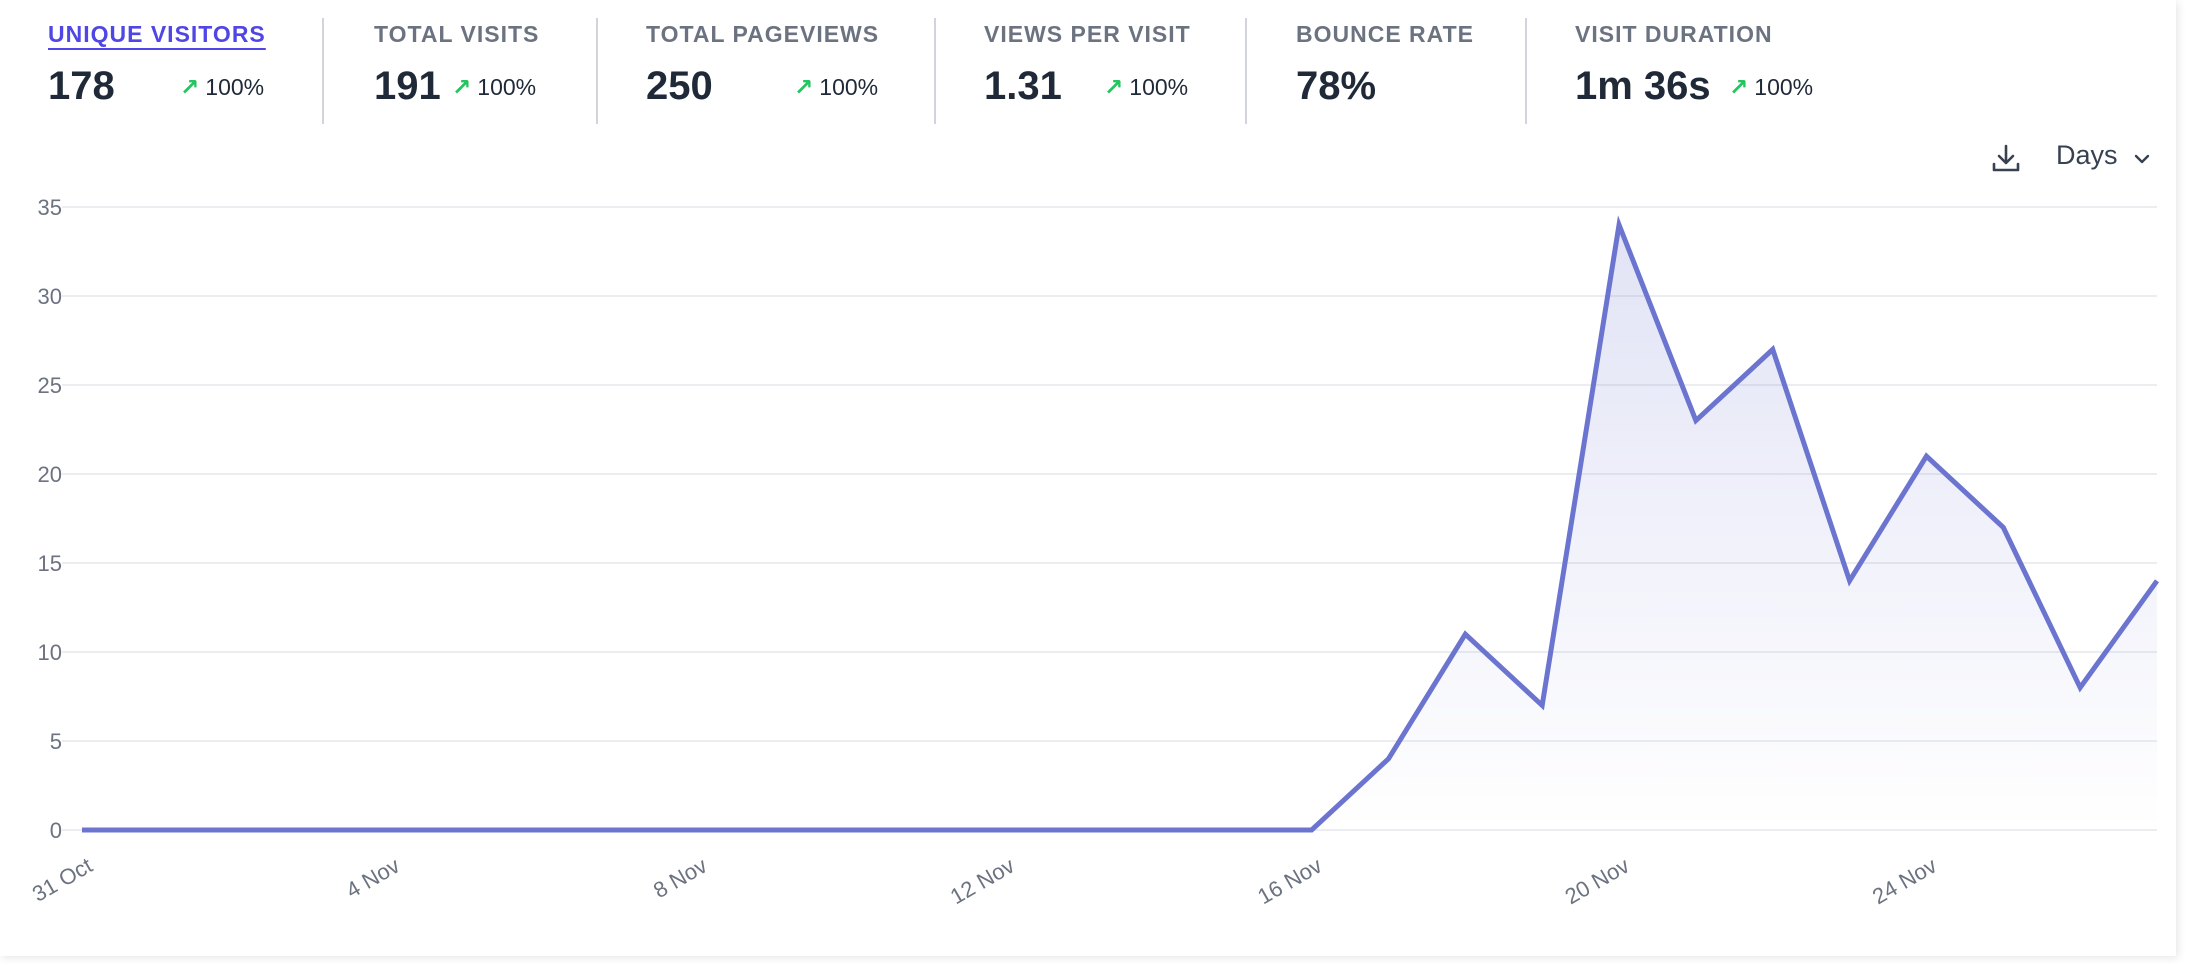 The height and width of the screenshot is (964, 2202). Describe the element at coordinates (1597, 881) in the screenshot. I see `x-tick-label: 20 Nov` at that location.